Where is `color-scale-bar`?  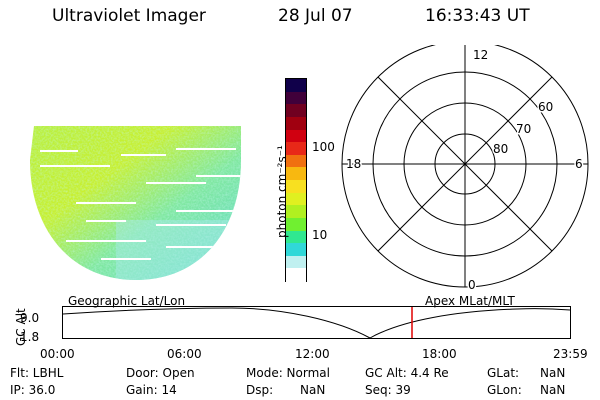
color-scale-bar is located at coordinates (296, 180).